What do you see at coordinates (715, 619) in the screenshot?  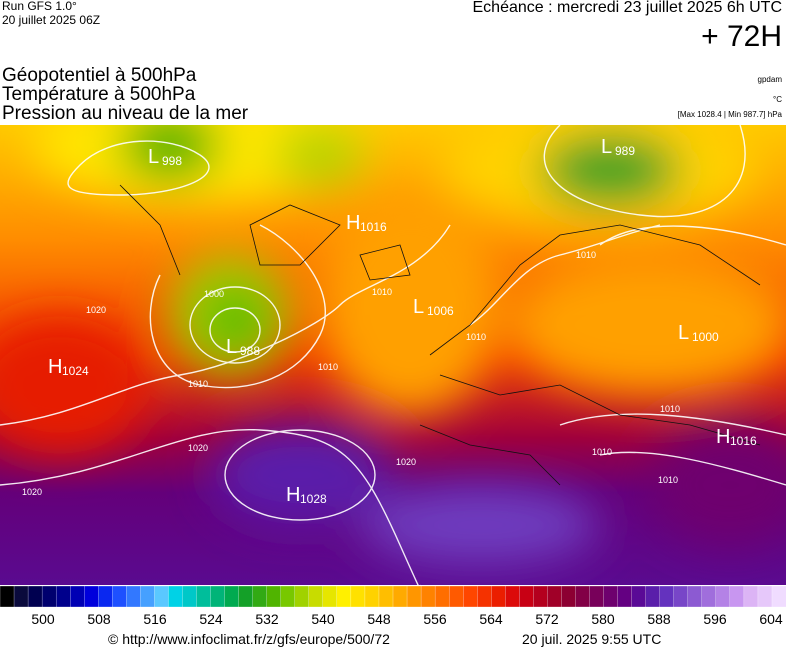 I see `colorbar-label: 596` at bounding box center [715, 619].